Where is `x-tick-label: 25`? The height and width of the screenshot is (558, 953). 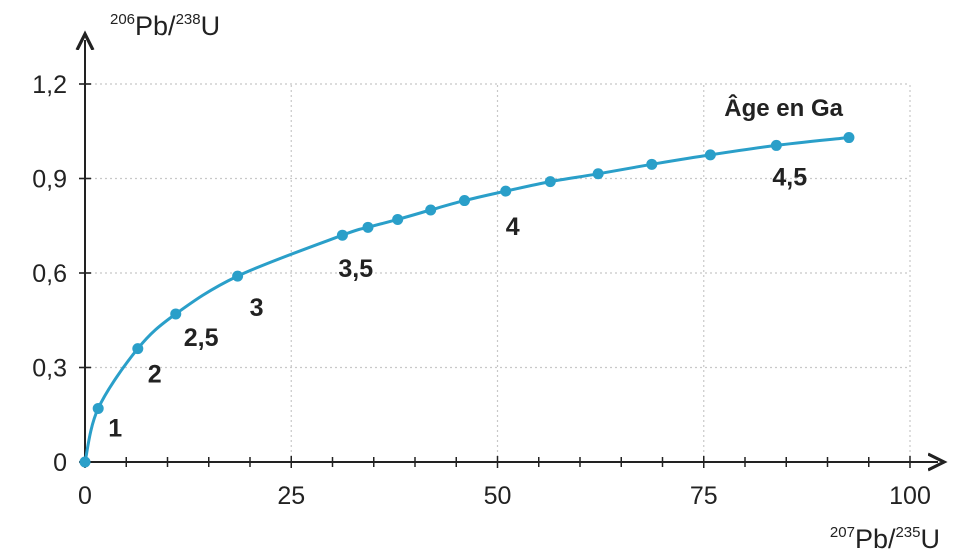 x-tick-label: 25 is located at coordinates (291, 496).